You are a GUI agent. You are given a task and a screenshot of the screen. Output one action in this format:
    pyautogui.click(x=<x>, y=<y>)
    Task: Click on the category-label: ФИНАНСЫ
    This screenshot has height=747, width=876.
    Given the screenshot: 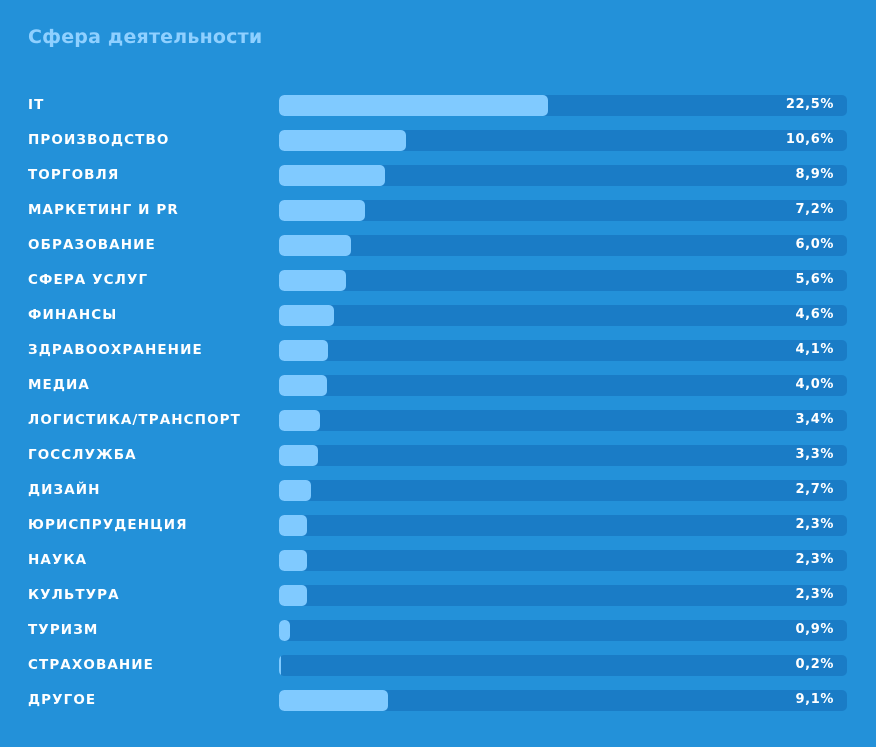 What is the action you would take?
    pyautogui.click(x=73, y=315)
    